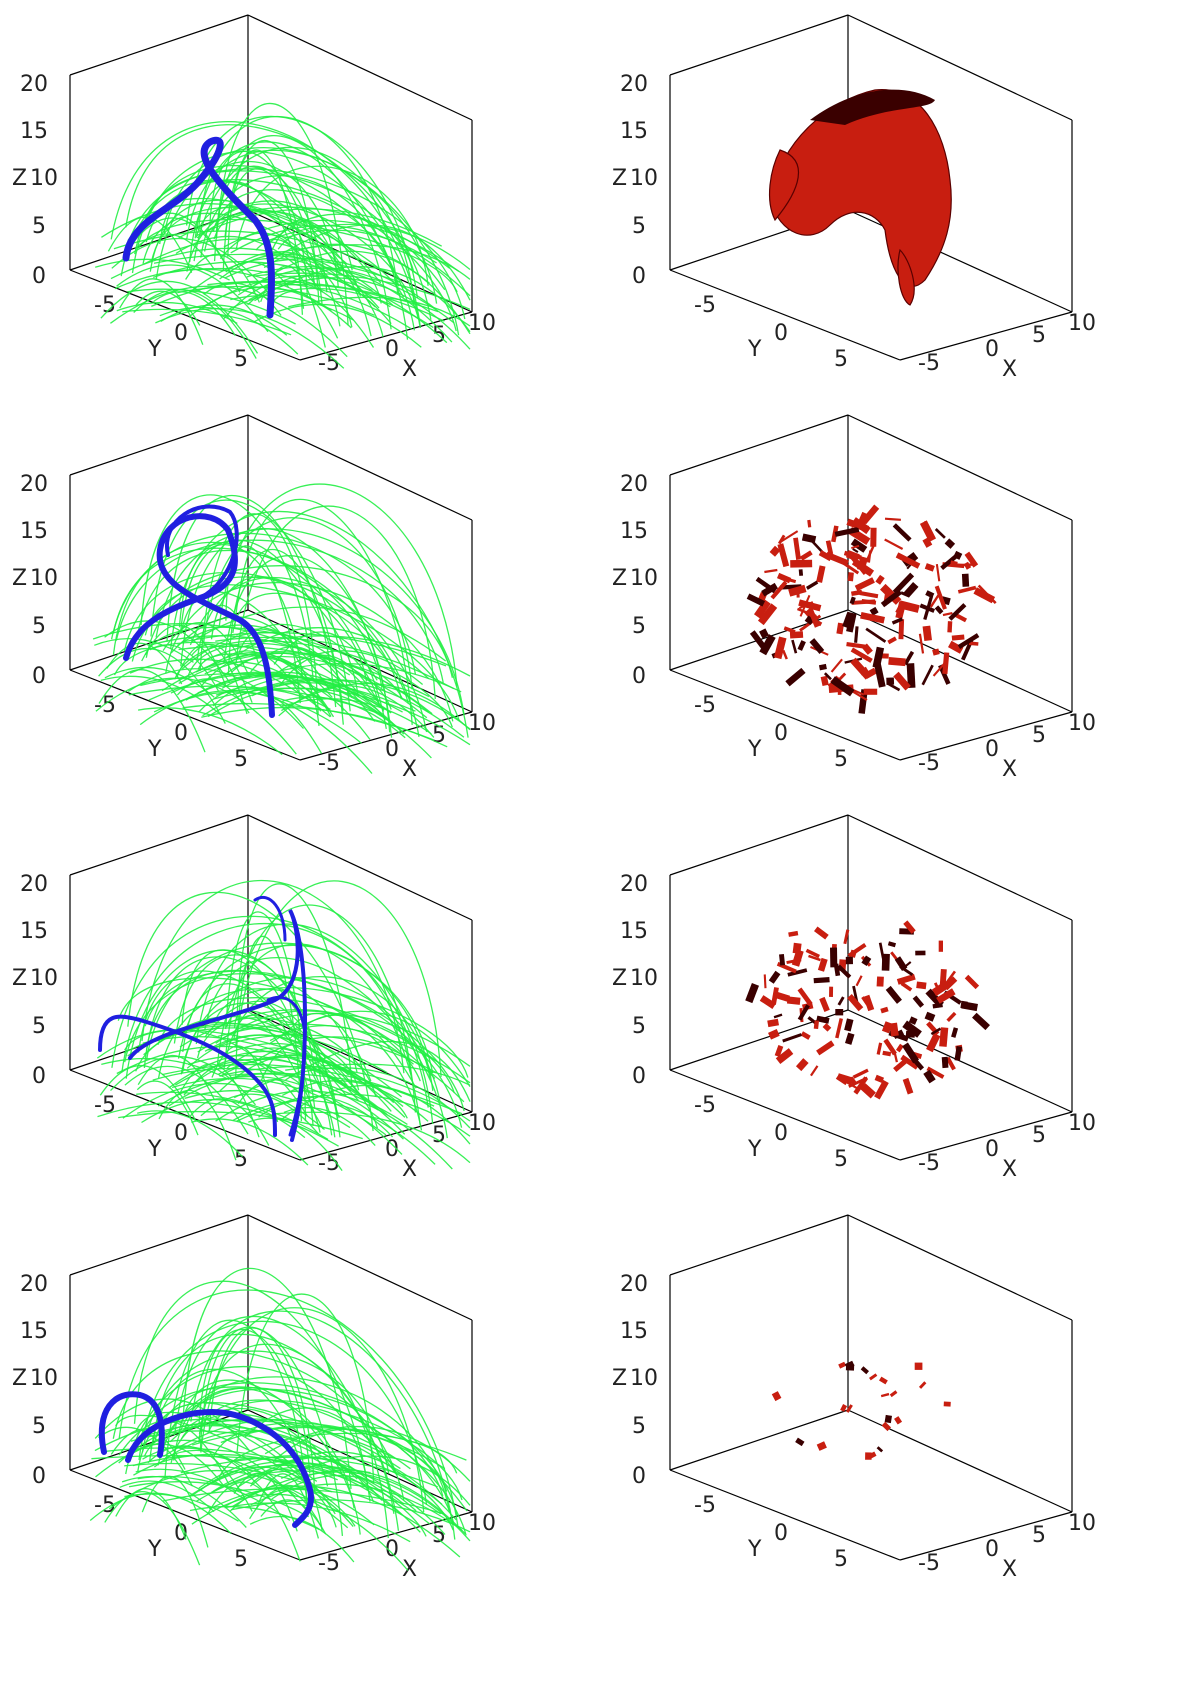 Image resolution: width=1200 pixels, height=1707 pixels. Describe the element at coordinates (34, 1284) in the screenshot. I see `z-tick-label: 20` at that location.